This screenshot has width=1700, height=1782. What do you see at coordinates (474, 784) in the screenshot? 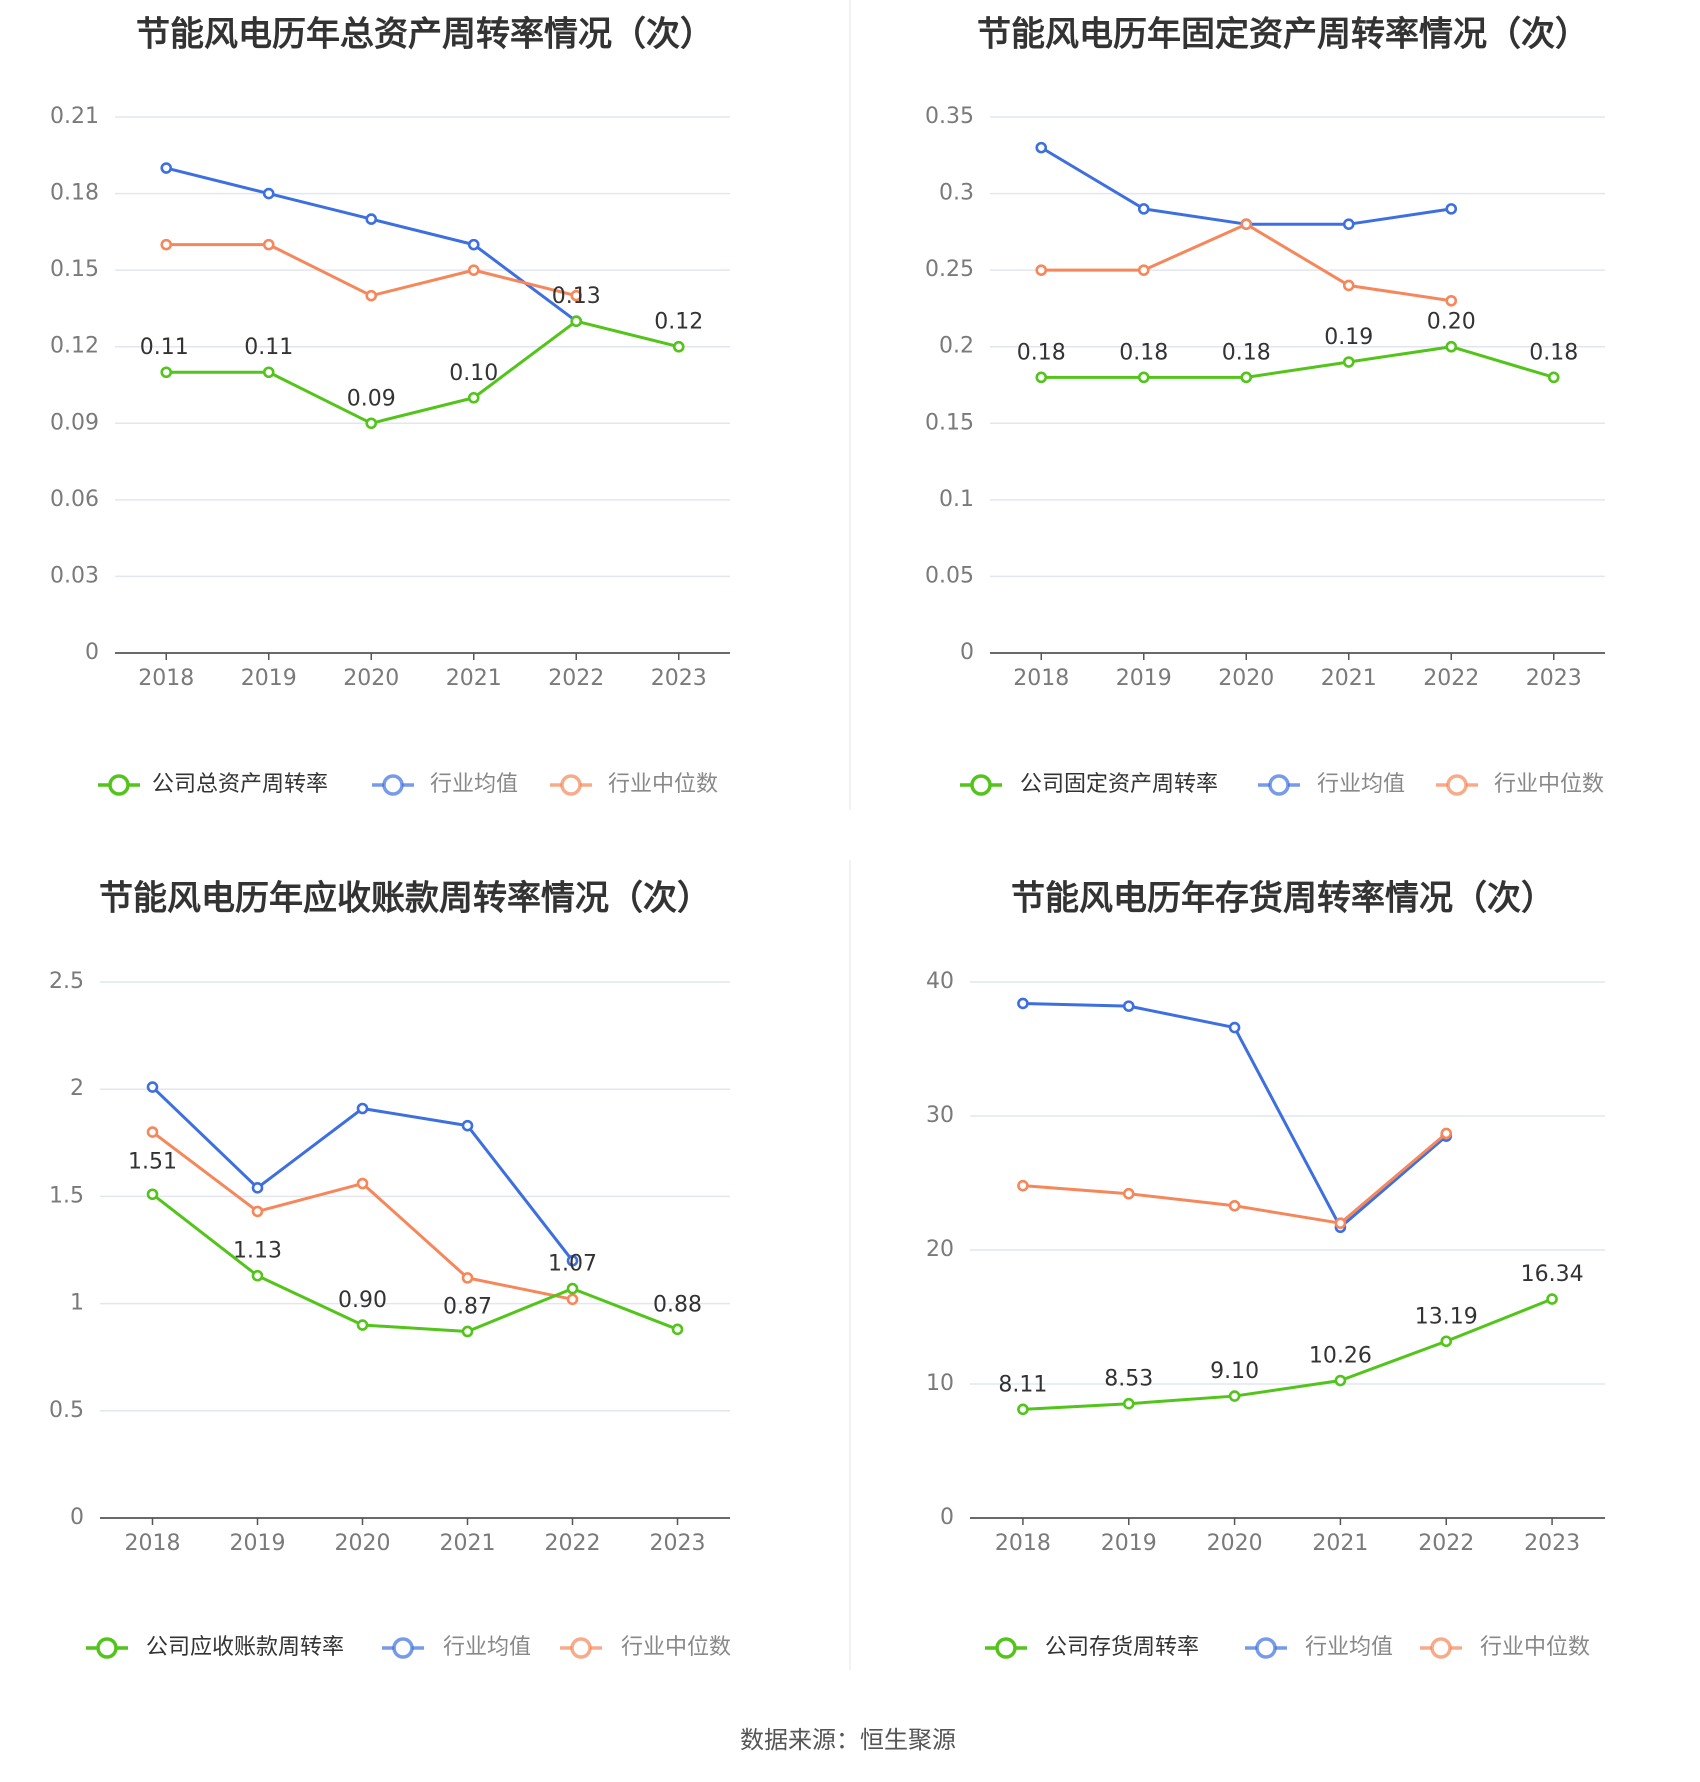
I see `legend-label: 行业均值` at bounding box center [474, 784].